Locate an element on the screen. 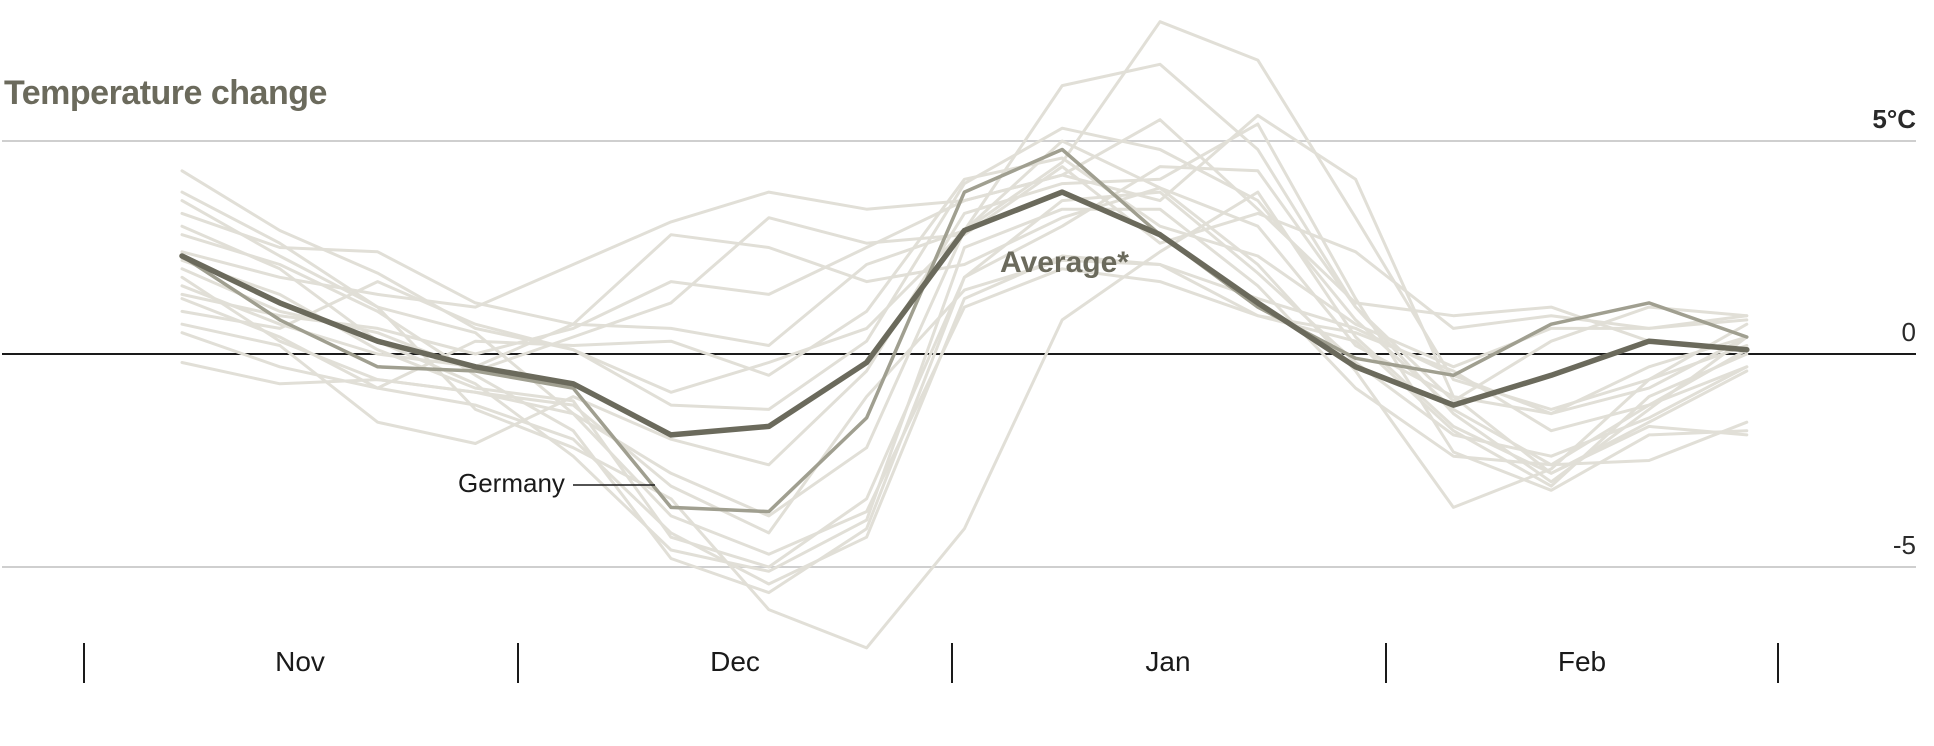 The width and height of the screenshot is (1934, 746). y-tick-label: 5°C is located at coordinates (1894, 119).